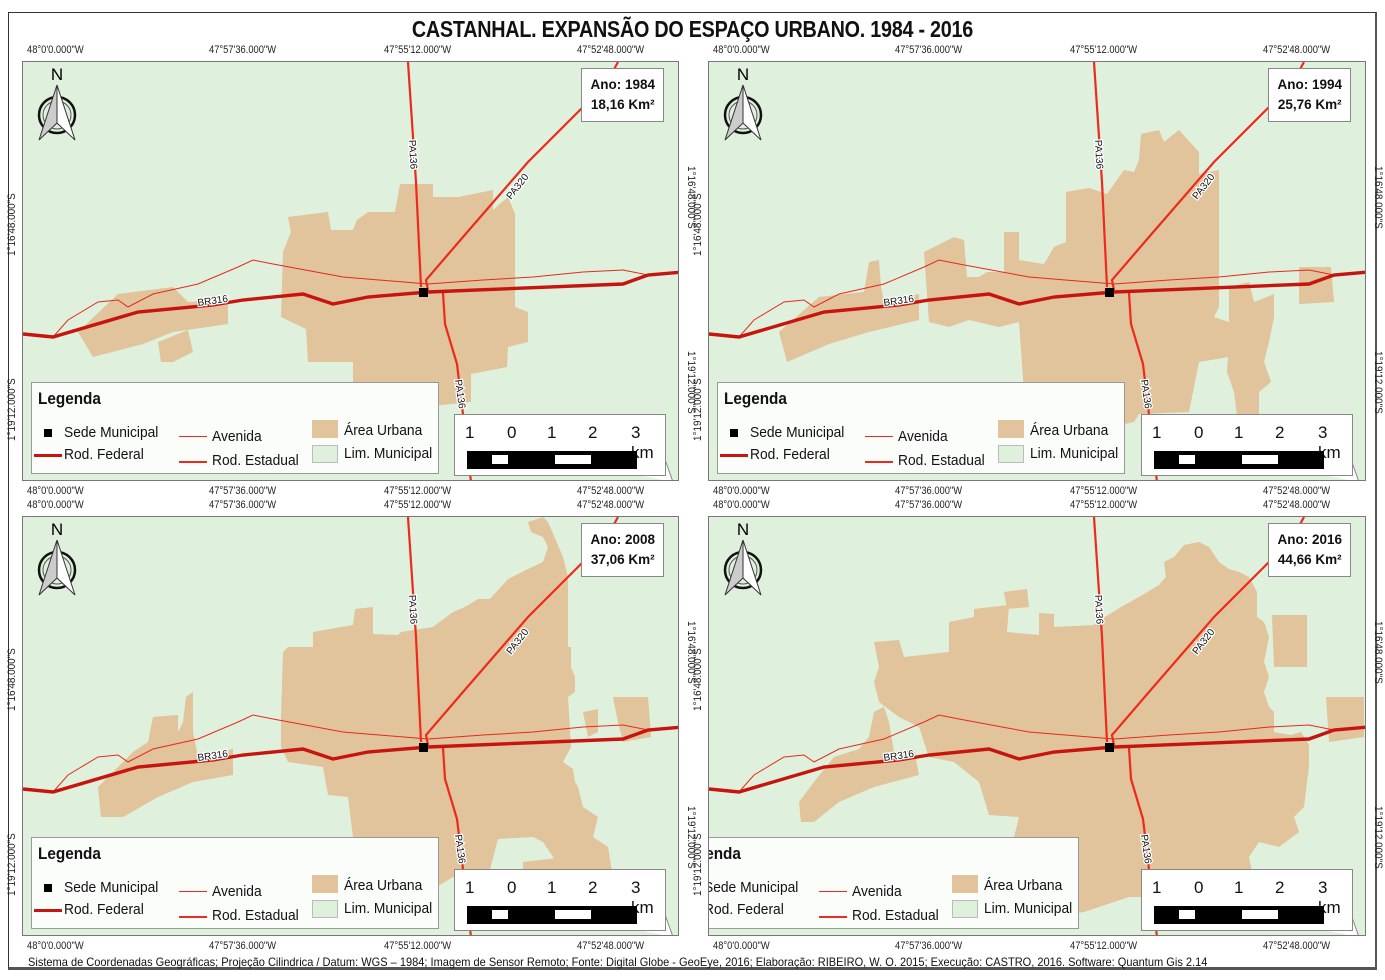 The width and height of the screenshot is (1385, 980). What do you see at coordinates (741, 946) in the screenshot?
I see `longitude-label-bottom: 48°0'0.000"W` at bounding box center [741, 946].